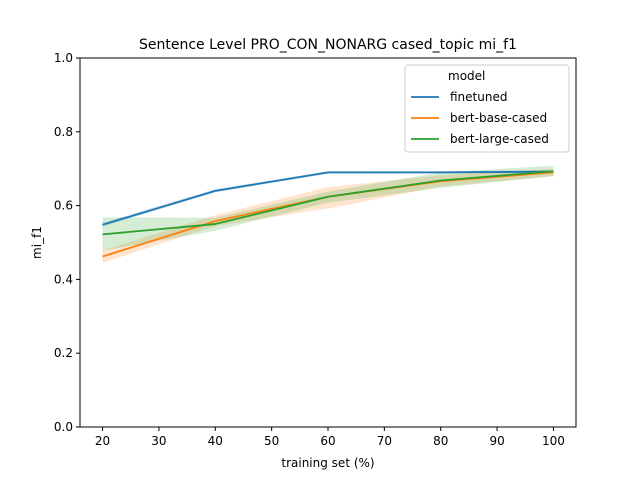 The height and width of the screenshot is (480, 640). What do you see at coordinates (440, 441) in the screenshot?
I see `x-tick-label: 80` at bounding box center [440, 441].